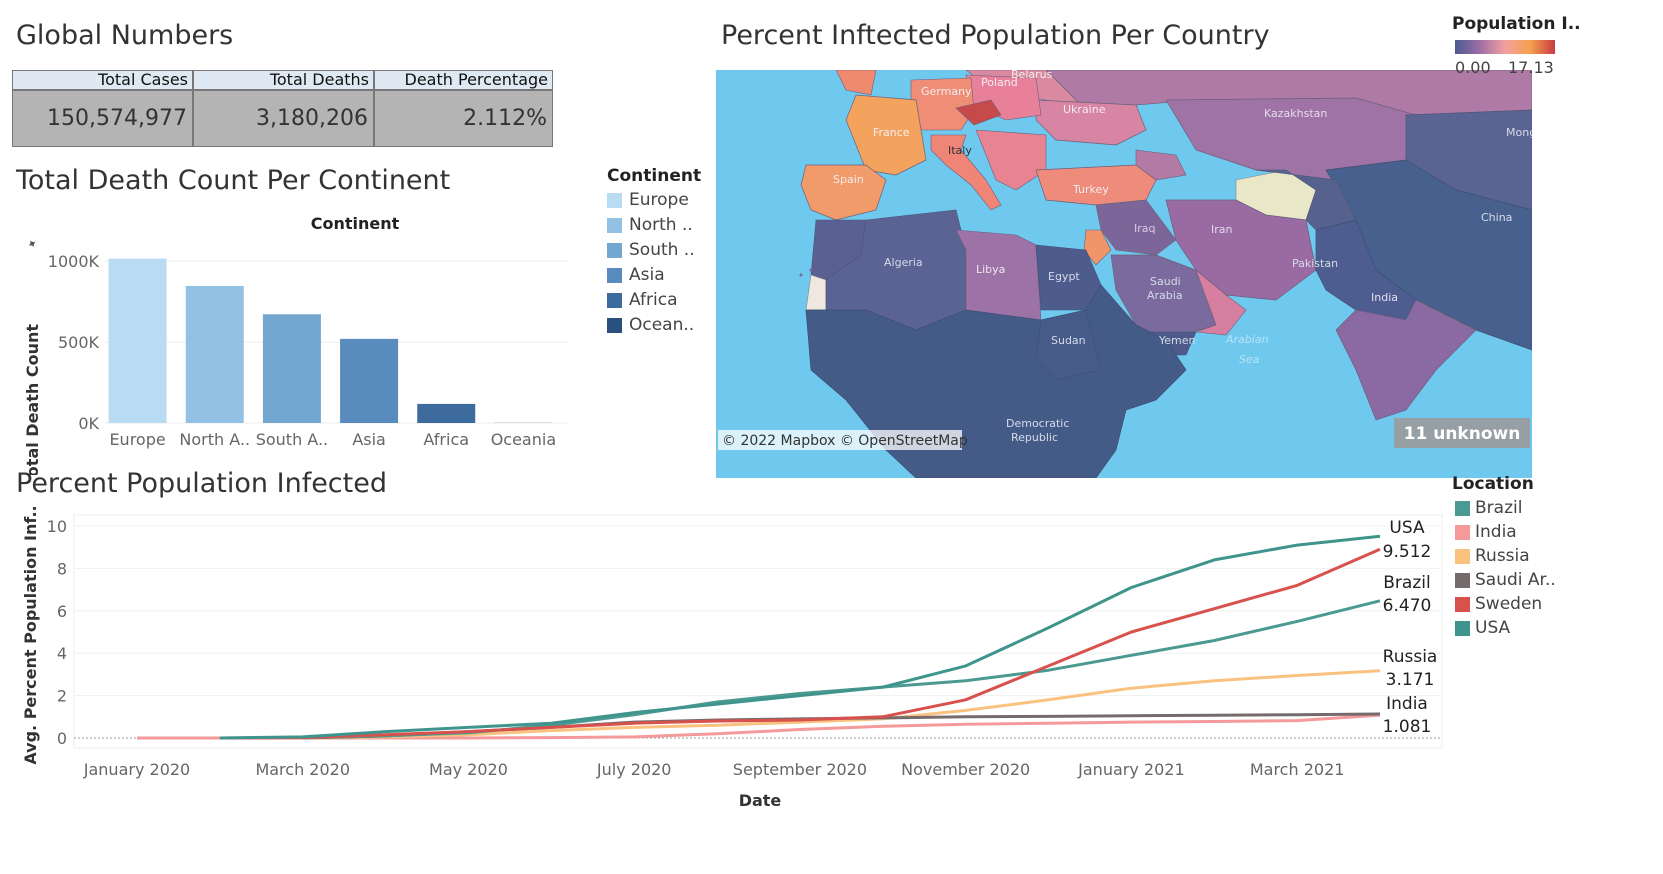 The width and height of the screenshot is (1663, 874). Describe the element at coordinates (1462, 556) in the screenshot. I see `legend-swatch-russia` at that location.